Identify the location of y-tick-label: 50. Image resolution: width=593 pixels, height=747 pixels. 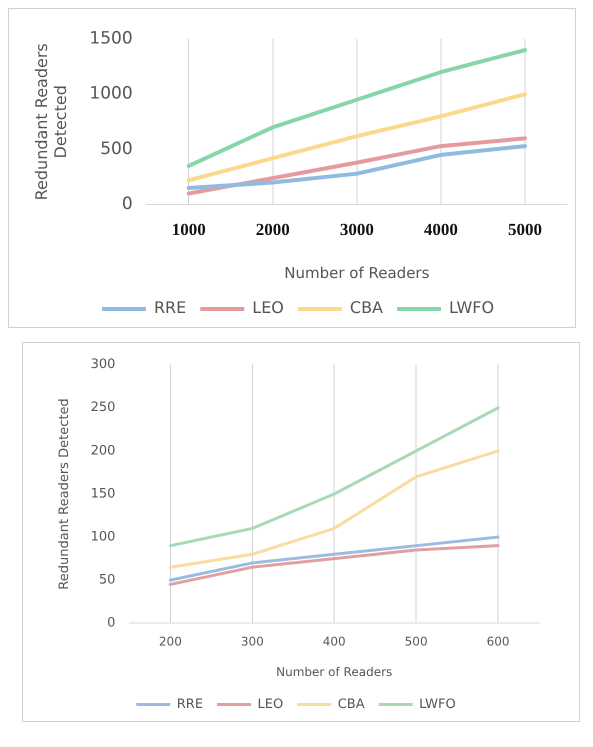
(107, 580).